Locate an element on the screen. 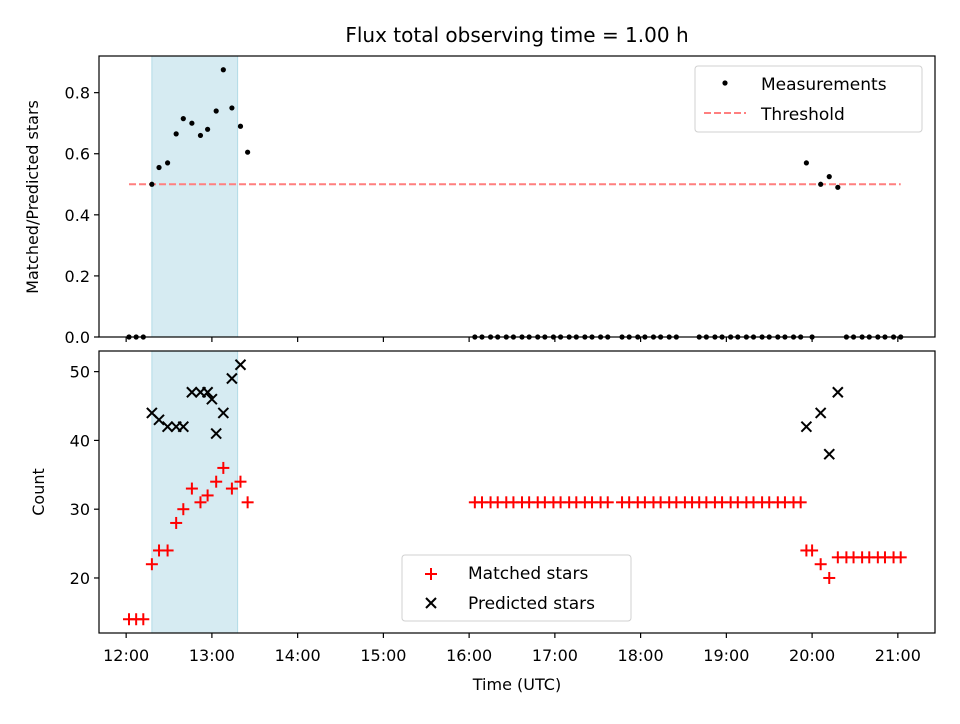  bottom-highlight-span is located at coordinates (195, 492).